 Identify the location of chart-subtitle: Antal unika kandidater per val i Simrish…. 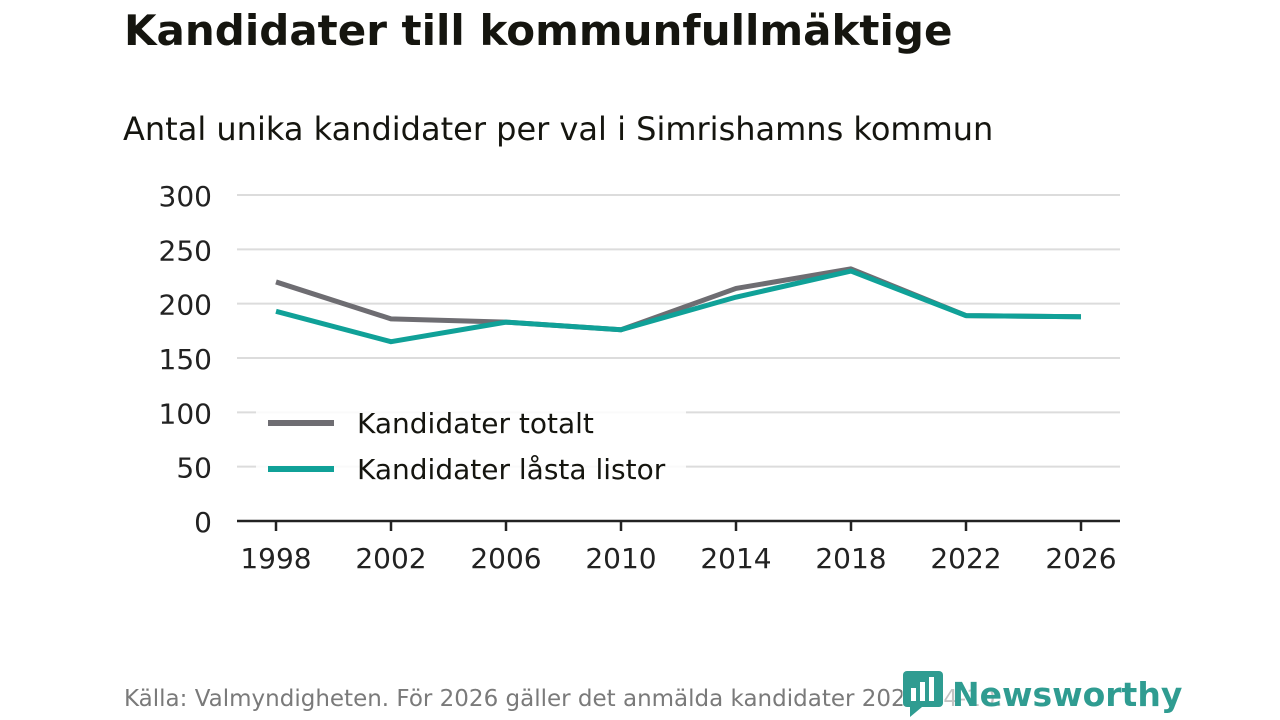
(558, 129).